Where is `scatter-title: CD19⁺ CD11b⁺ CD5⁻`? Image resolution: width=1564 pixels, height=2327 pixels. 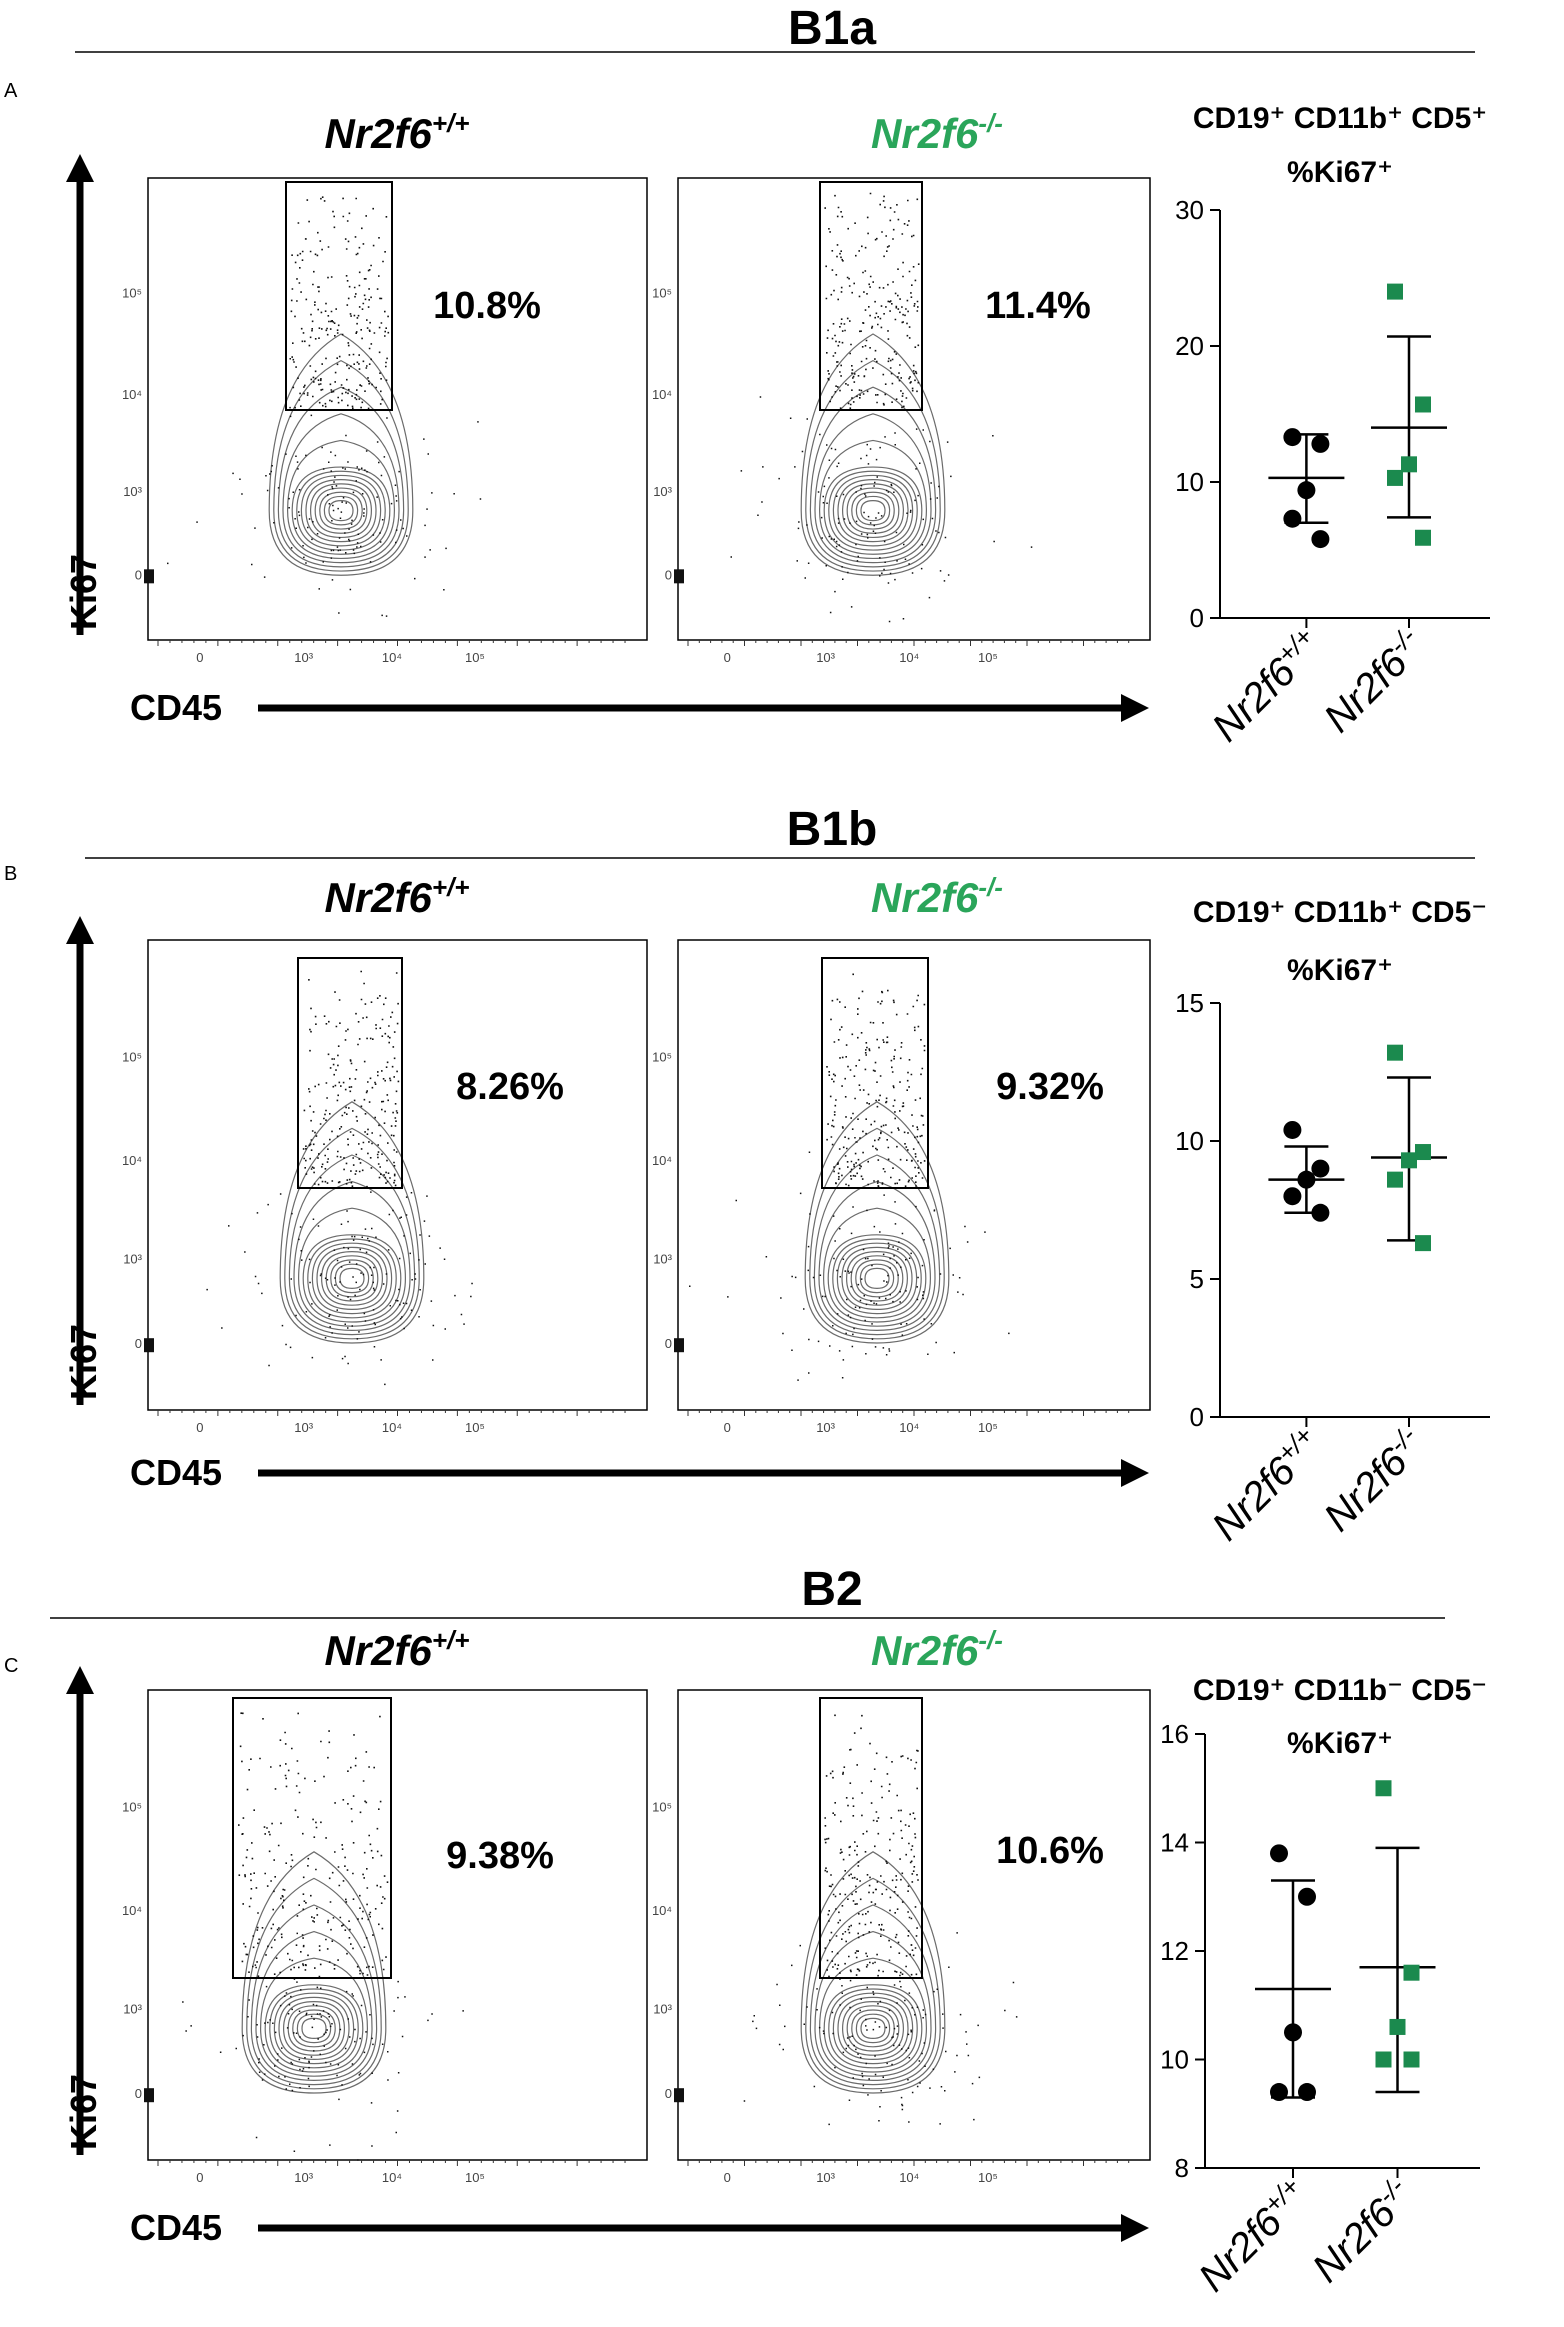
scatter-title: CD19⁺ CD11b⁺ CD5⁻ is located at coordinates (1340, 912).